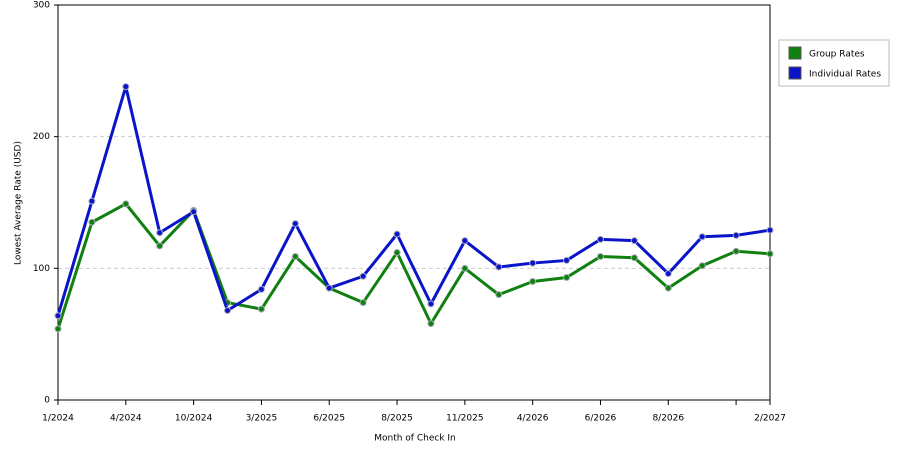 This screenshot has width=900, height=450. What do you see at coordinates (126, 419) in the screenshot?
I see `x-tick-label: 4/2024` at bounding box center [126, 419].